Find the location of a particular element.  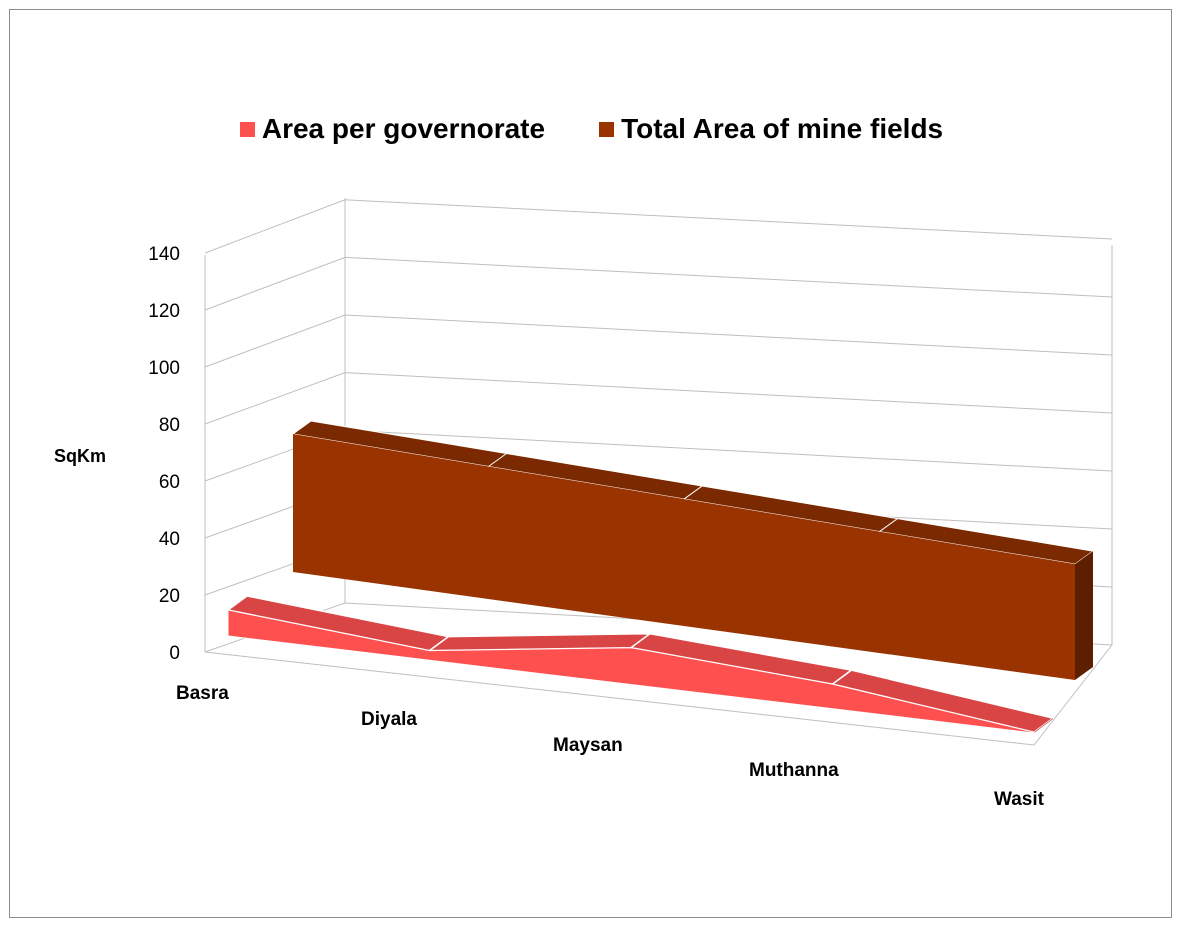

y-tick-label-100: 100 is located at coordinates (164, 368).